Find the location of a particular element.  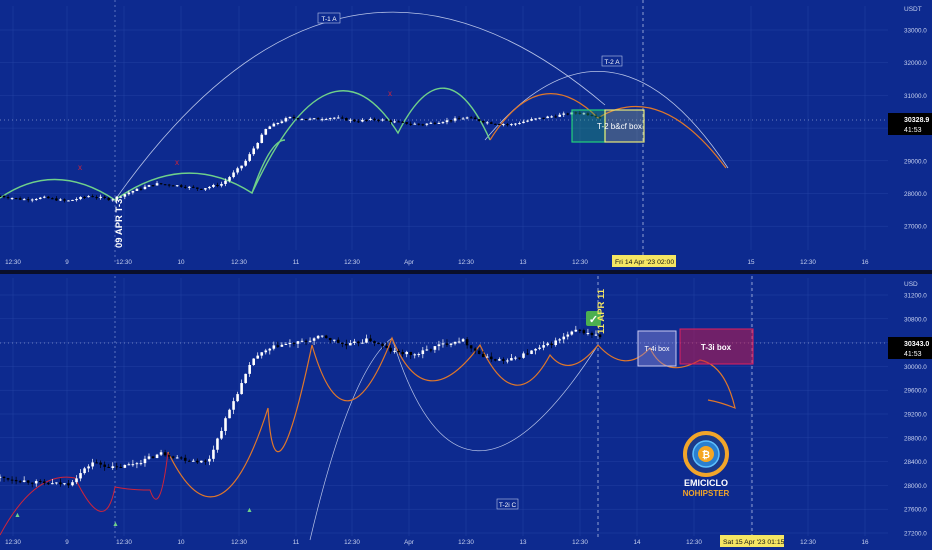

top-x-tick-label: 10 is located at coordinates (181, 262).